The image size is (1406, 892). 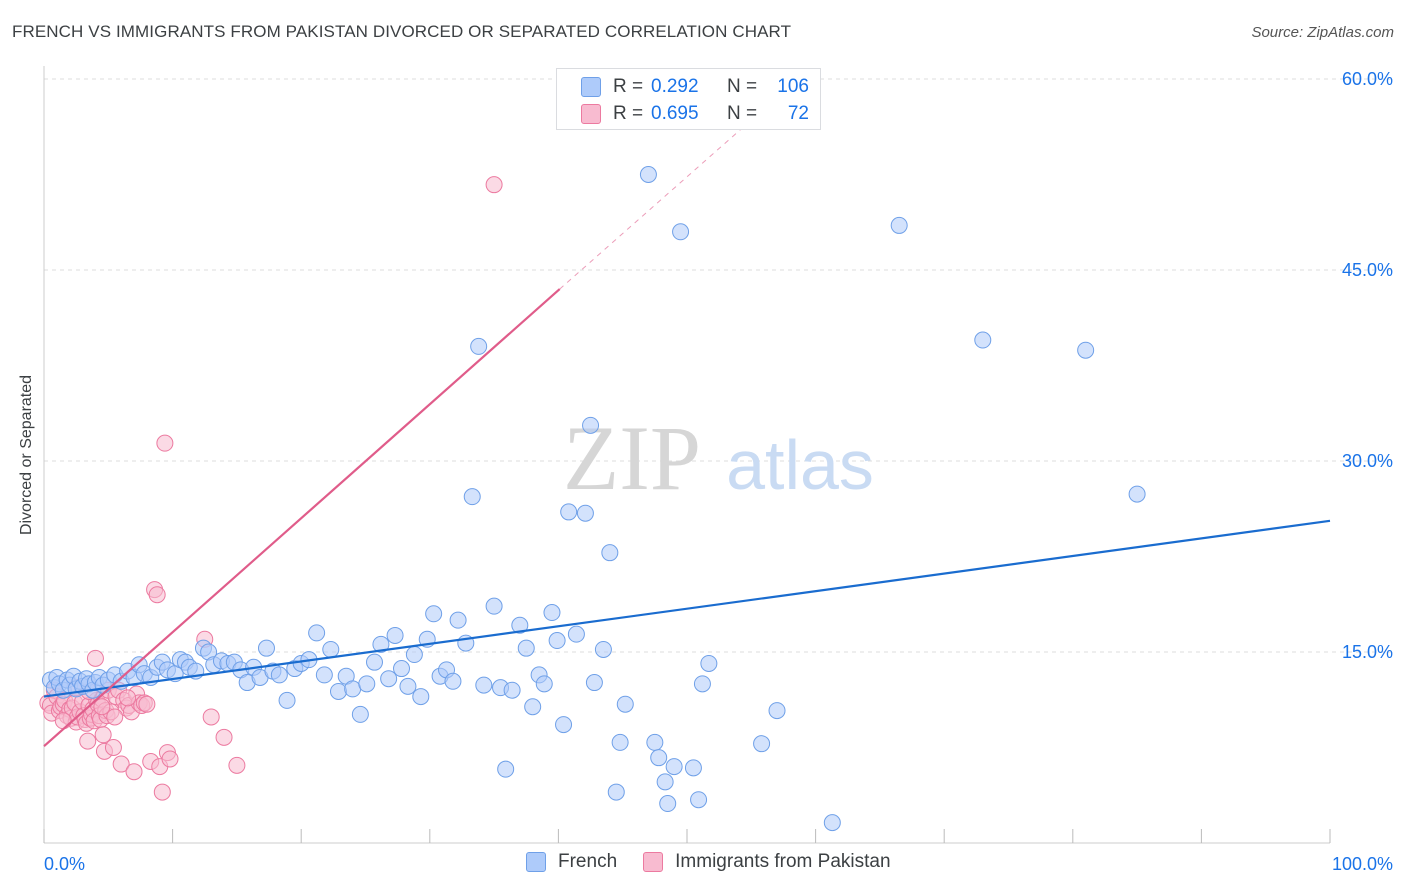 I want to click on legend-item-pakistan: Immigrants from Pakistan, so click(x=767, y=862).